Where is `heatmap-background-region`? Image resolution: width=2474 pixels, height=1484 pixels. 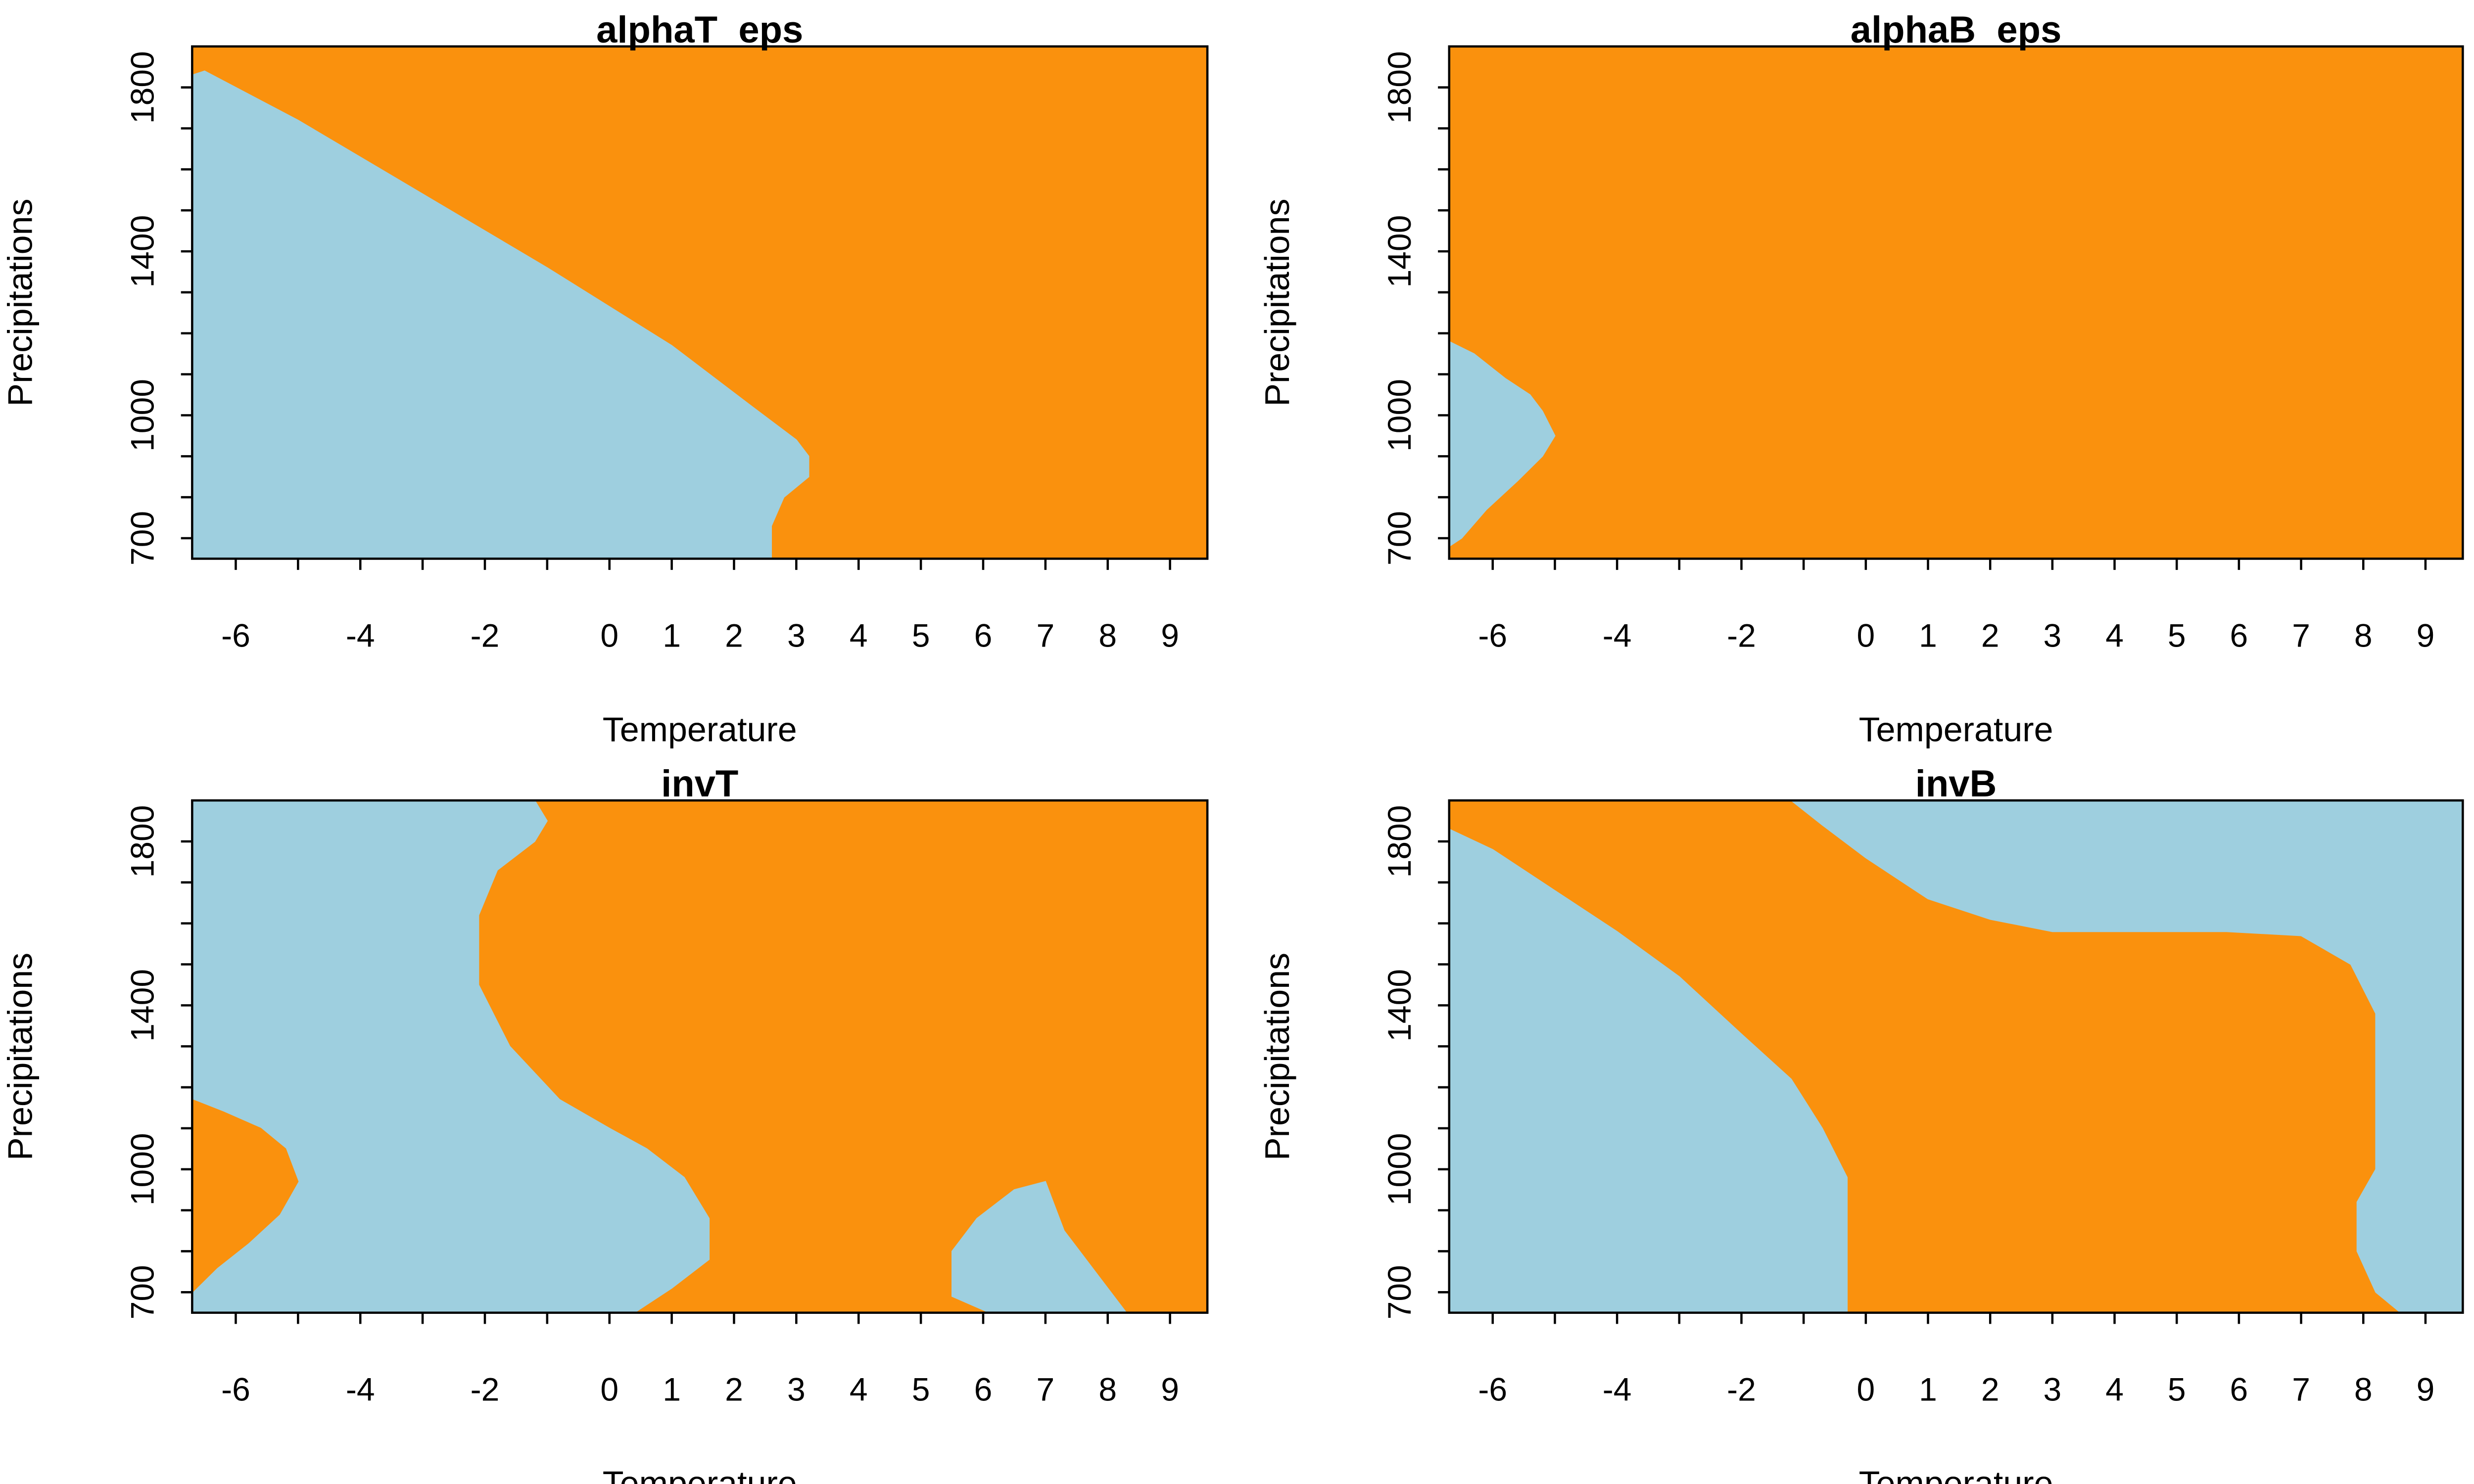
heatmap-background-region is located at coordinates (1956, 302).